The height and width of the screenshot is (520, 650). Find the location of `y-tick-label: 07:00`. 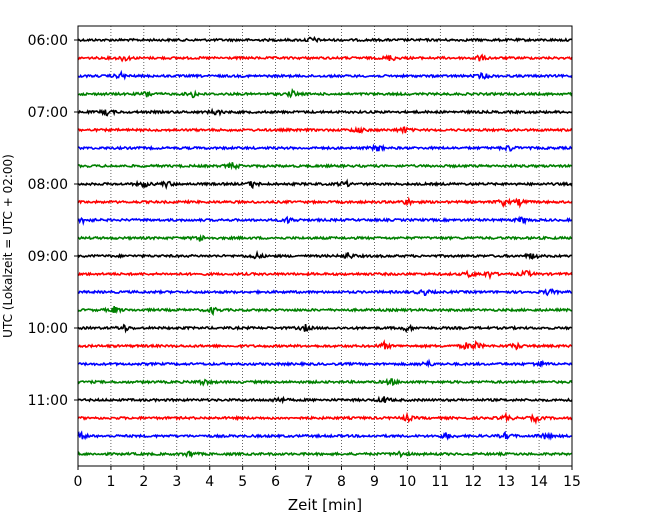

y-tick-label: 07:00 is located at coordinates (48, 113).